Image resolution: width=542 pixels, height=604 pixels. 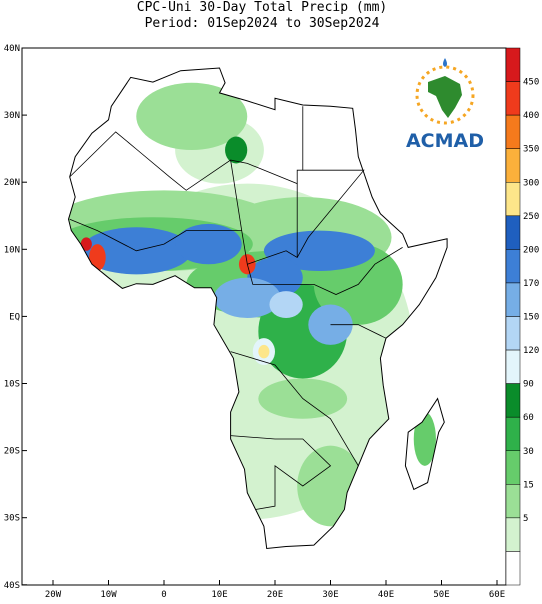 I want to click on colorbar-label: 30, so click(x=528, y=452).